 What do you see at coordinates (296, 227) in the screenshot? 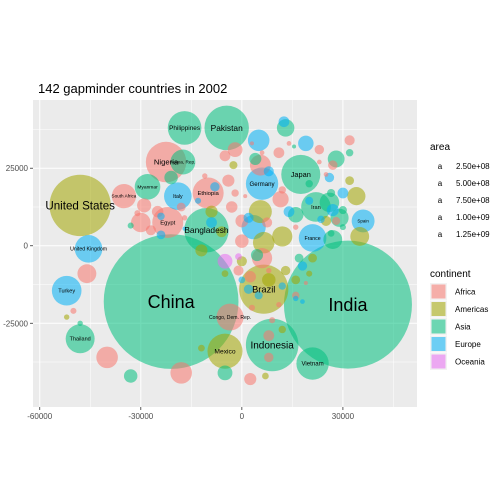
I see `bubble-guinea-bissau` at bounding box center [296, 227].